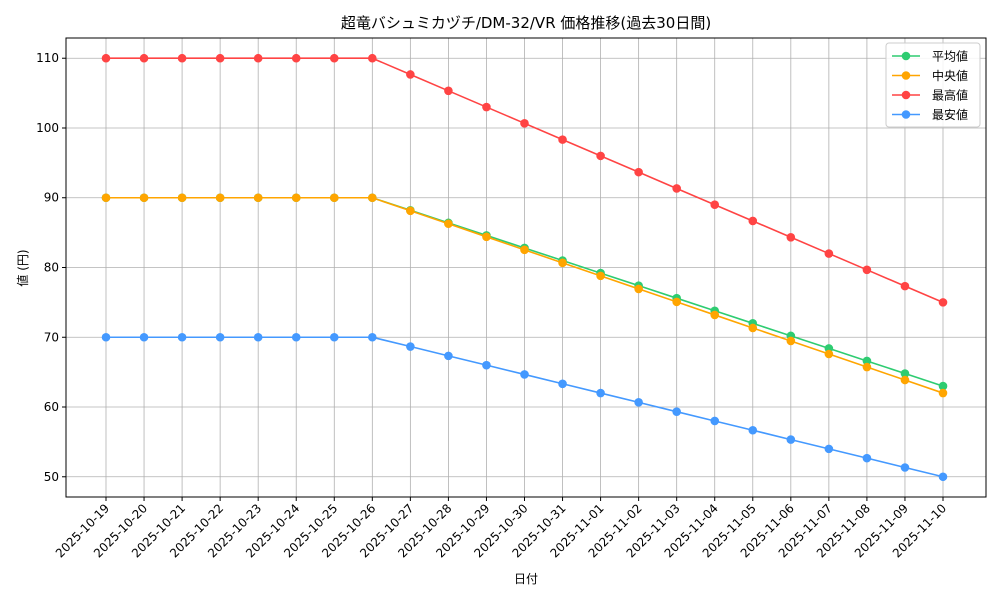 This screenshot has width=1000, height=604. What do you see at coordinates (933, 85) in the screenshot?
I see `legend-box` at bounding box center [933, 85].